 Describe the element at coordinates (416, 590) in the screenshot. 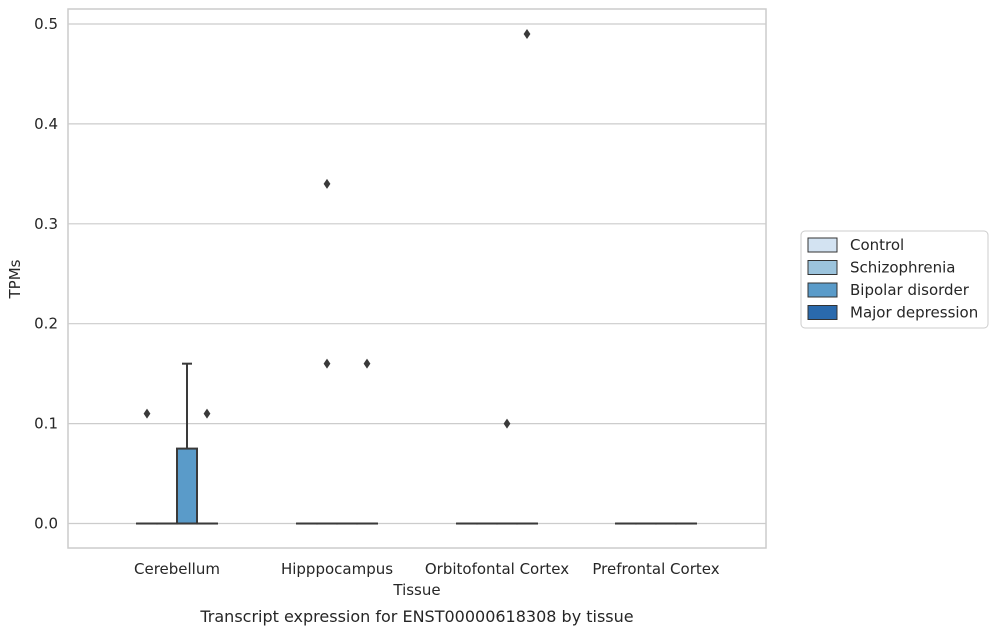

I see `x-axis-label: Tissue` at that location.